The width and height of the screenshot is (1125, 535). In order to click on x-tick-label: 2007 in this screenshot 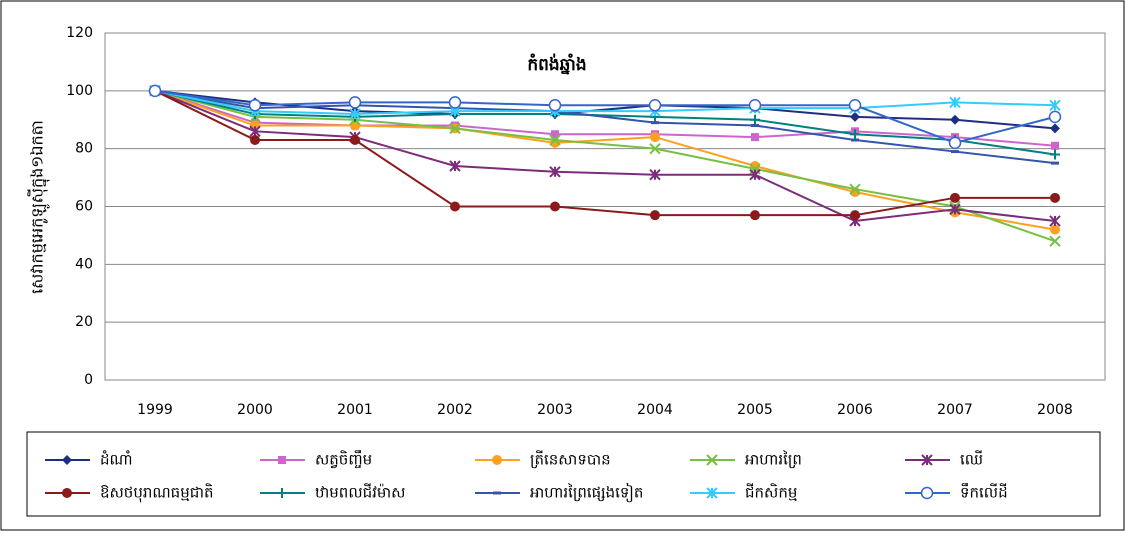, I will do `click(955, 410)`.